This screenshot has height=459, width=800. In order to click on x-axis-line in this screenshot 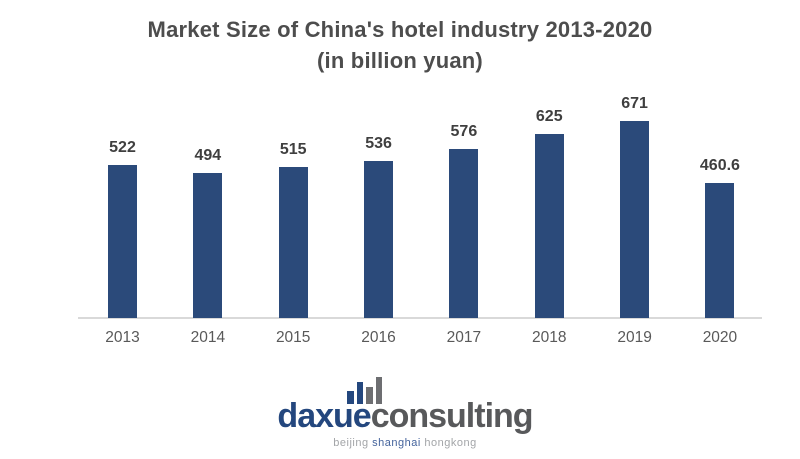, I will do `click(420, 318)`.